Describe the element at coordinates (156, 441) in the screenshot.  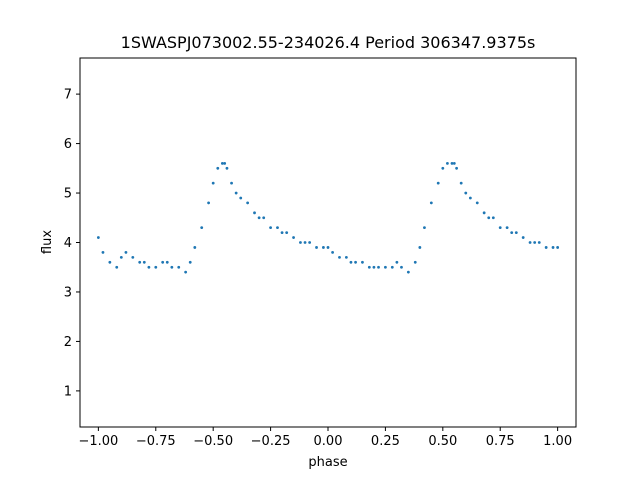
I see `x-tick-label: −0.75` at that location.